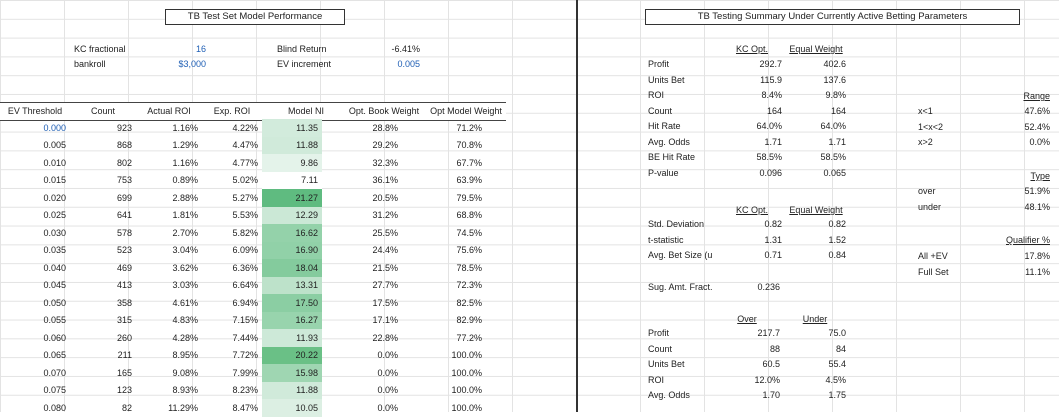  I want to click on cell-actual-roi: 8.95%, so click(185, 355).